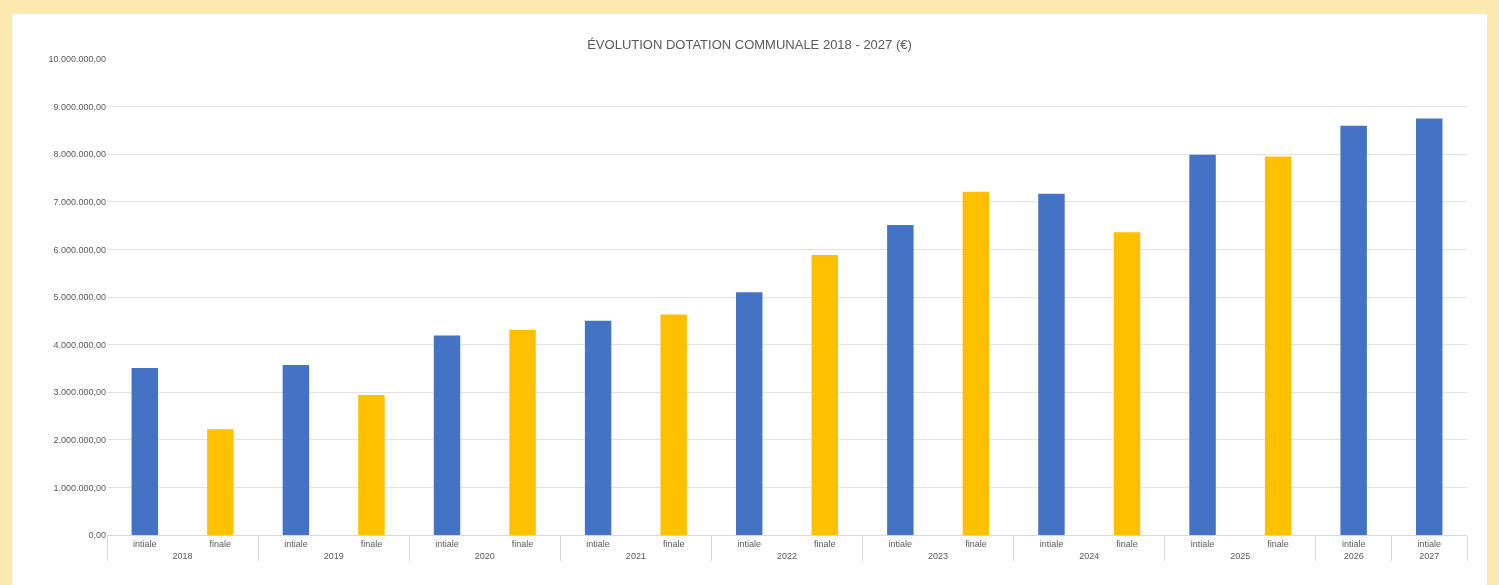 Image resolution: width=1499 pixels, height=585 pixels. Describe the element at coordinates (79, 392) in the screenshot. I see `y-tick-label: 3.000.000,00` at that location.